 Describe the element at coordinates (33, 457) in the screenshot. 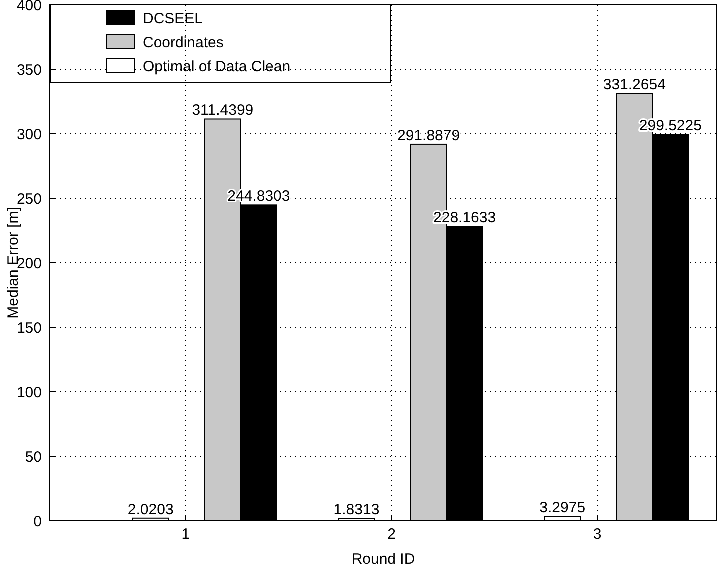

I see `y-tick-label: 50` at that location.